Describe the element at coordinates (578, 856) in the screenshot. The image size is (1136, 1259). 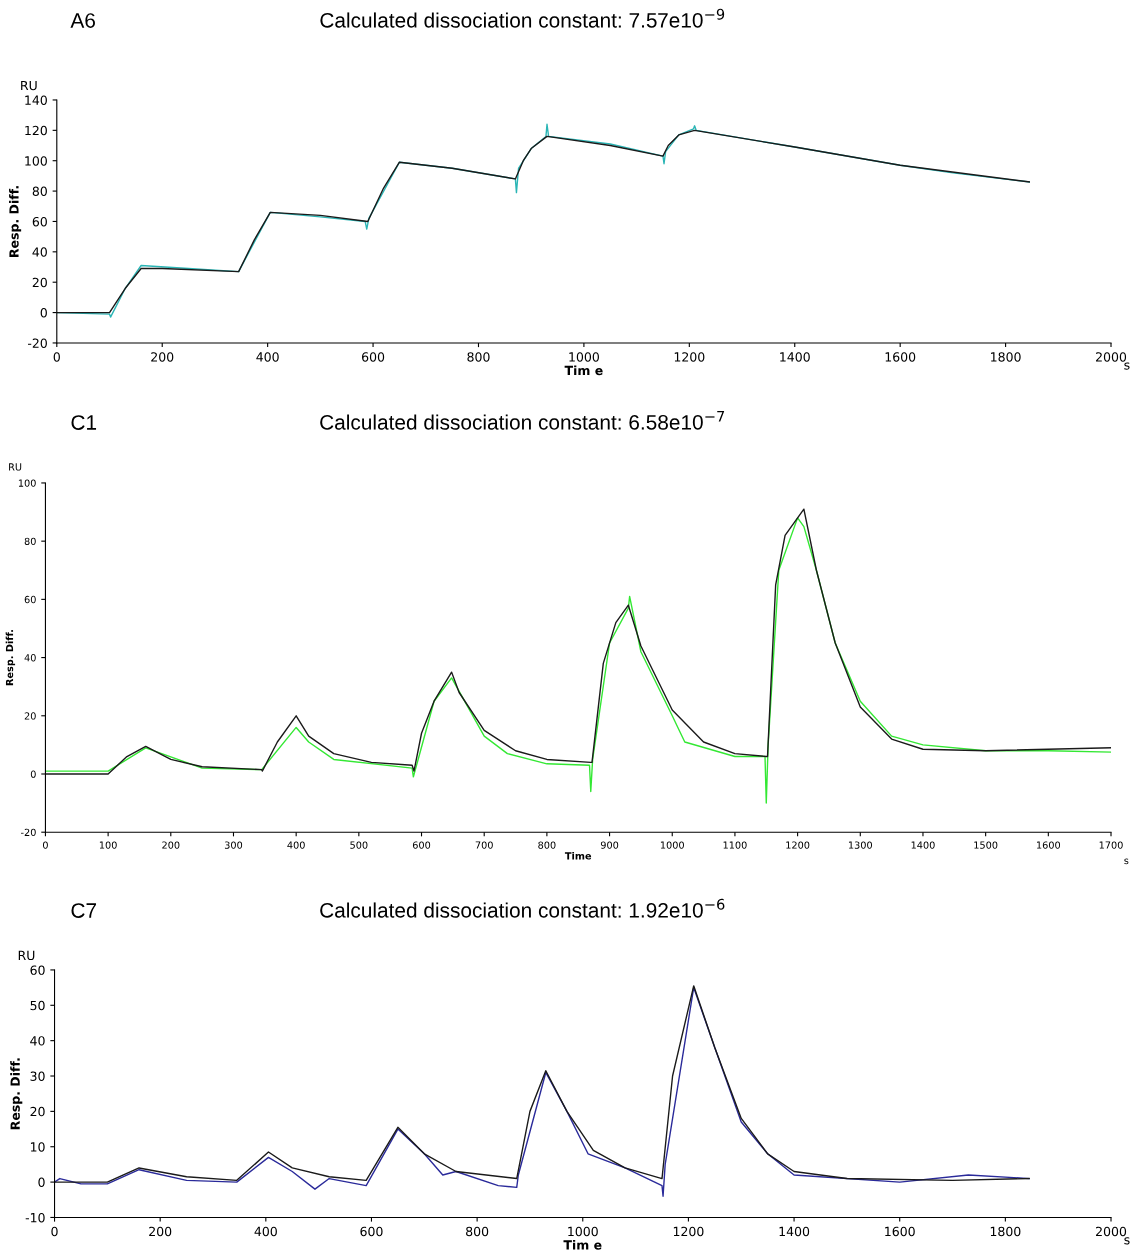
I see `x-axis-title: Time` at that location.